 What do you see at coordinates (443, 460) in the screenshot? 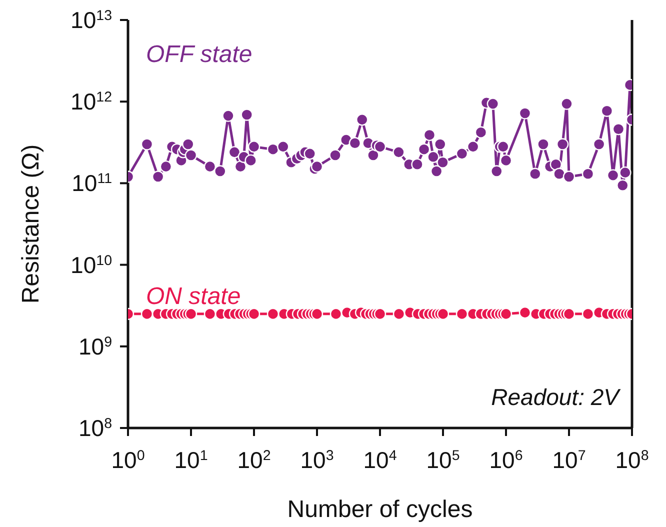
I see `x-tick-label: 10$^{5}$` at bounding box center [443, 460].